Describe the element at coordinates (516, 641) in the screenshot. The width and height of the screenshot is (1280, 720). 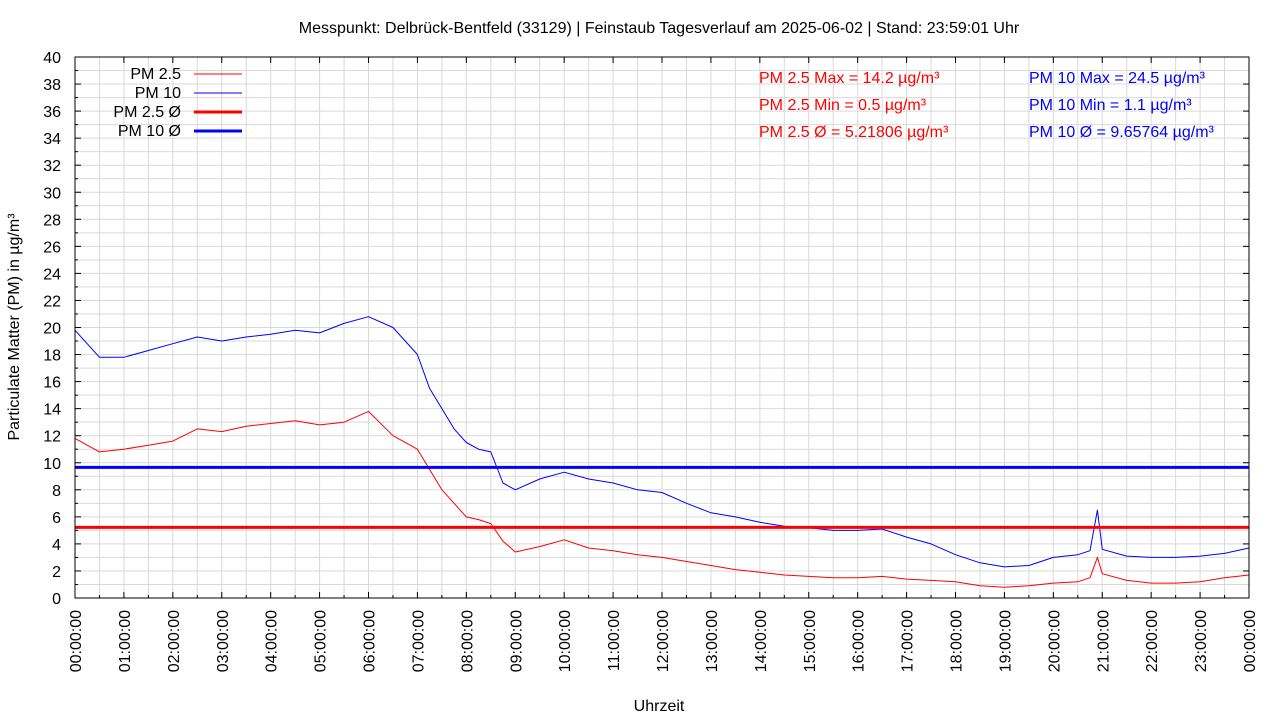
I see `x-tick-label: 09:00:00` at that location.